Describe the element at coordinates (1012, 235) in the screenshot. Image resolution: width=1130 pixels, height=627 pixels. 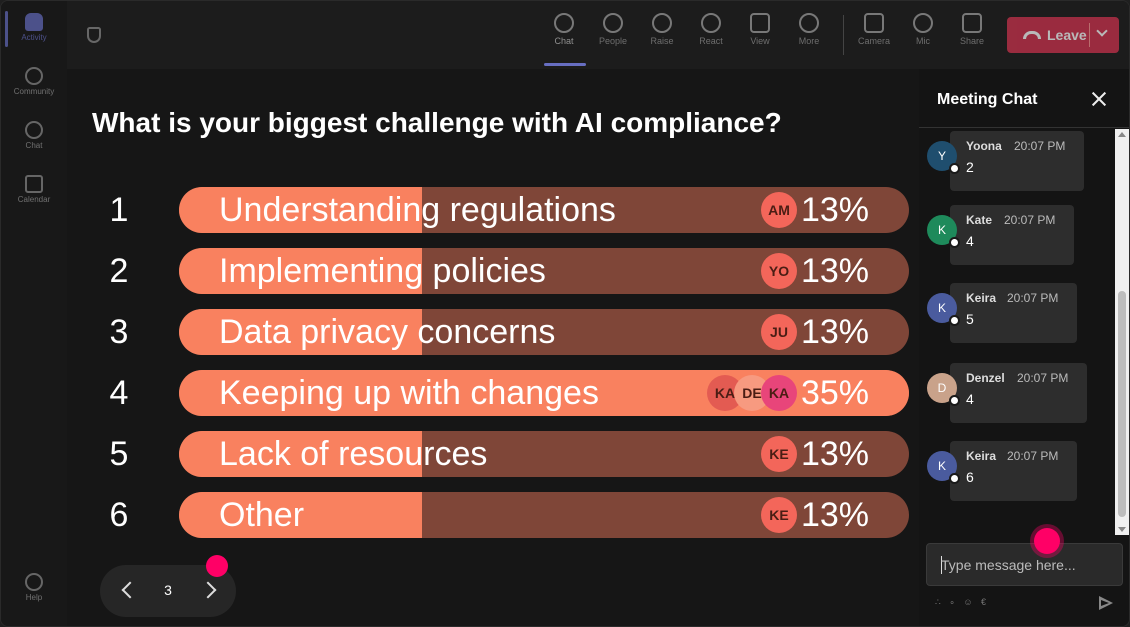
I see `message-bubble: Kate 20:07 PM 4` at that location.